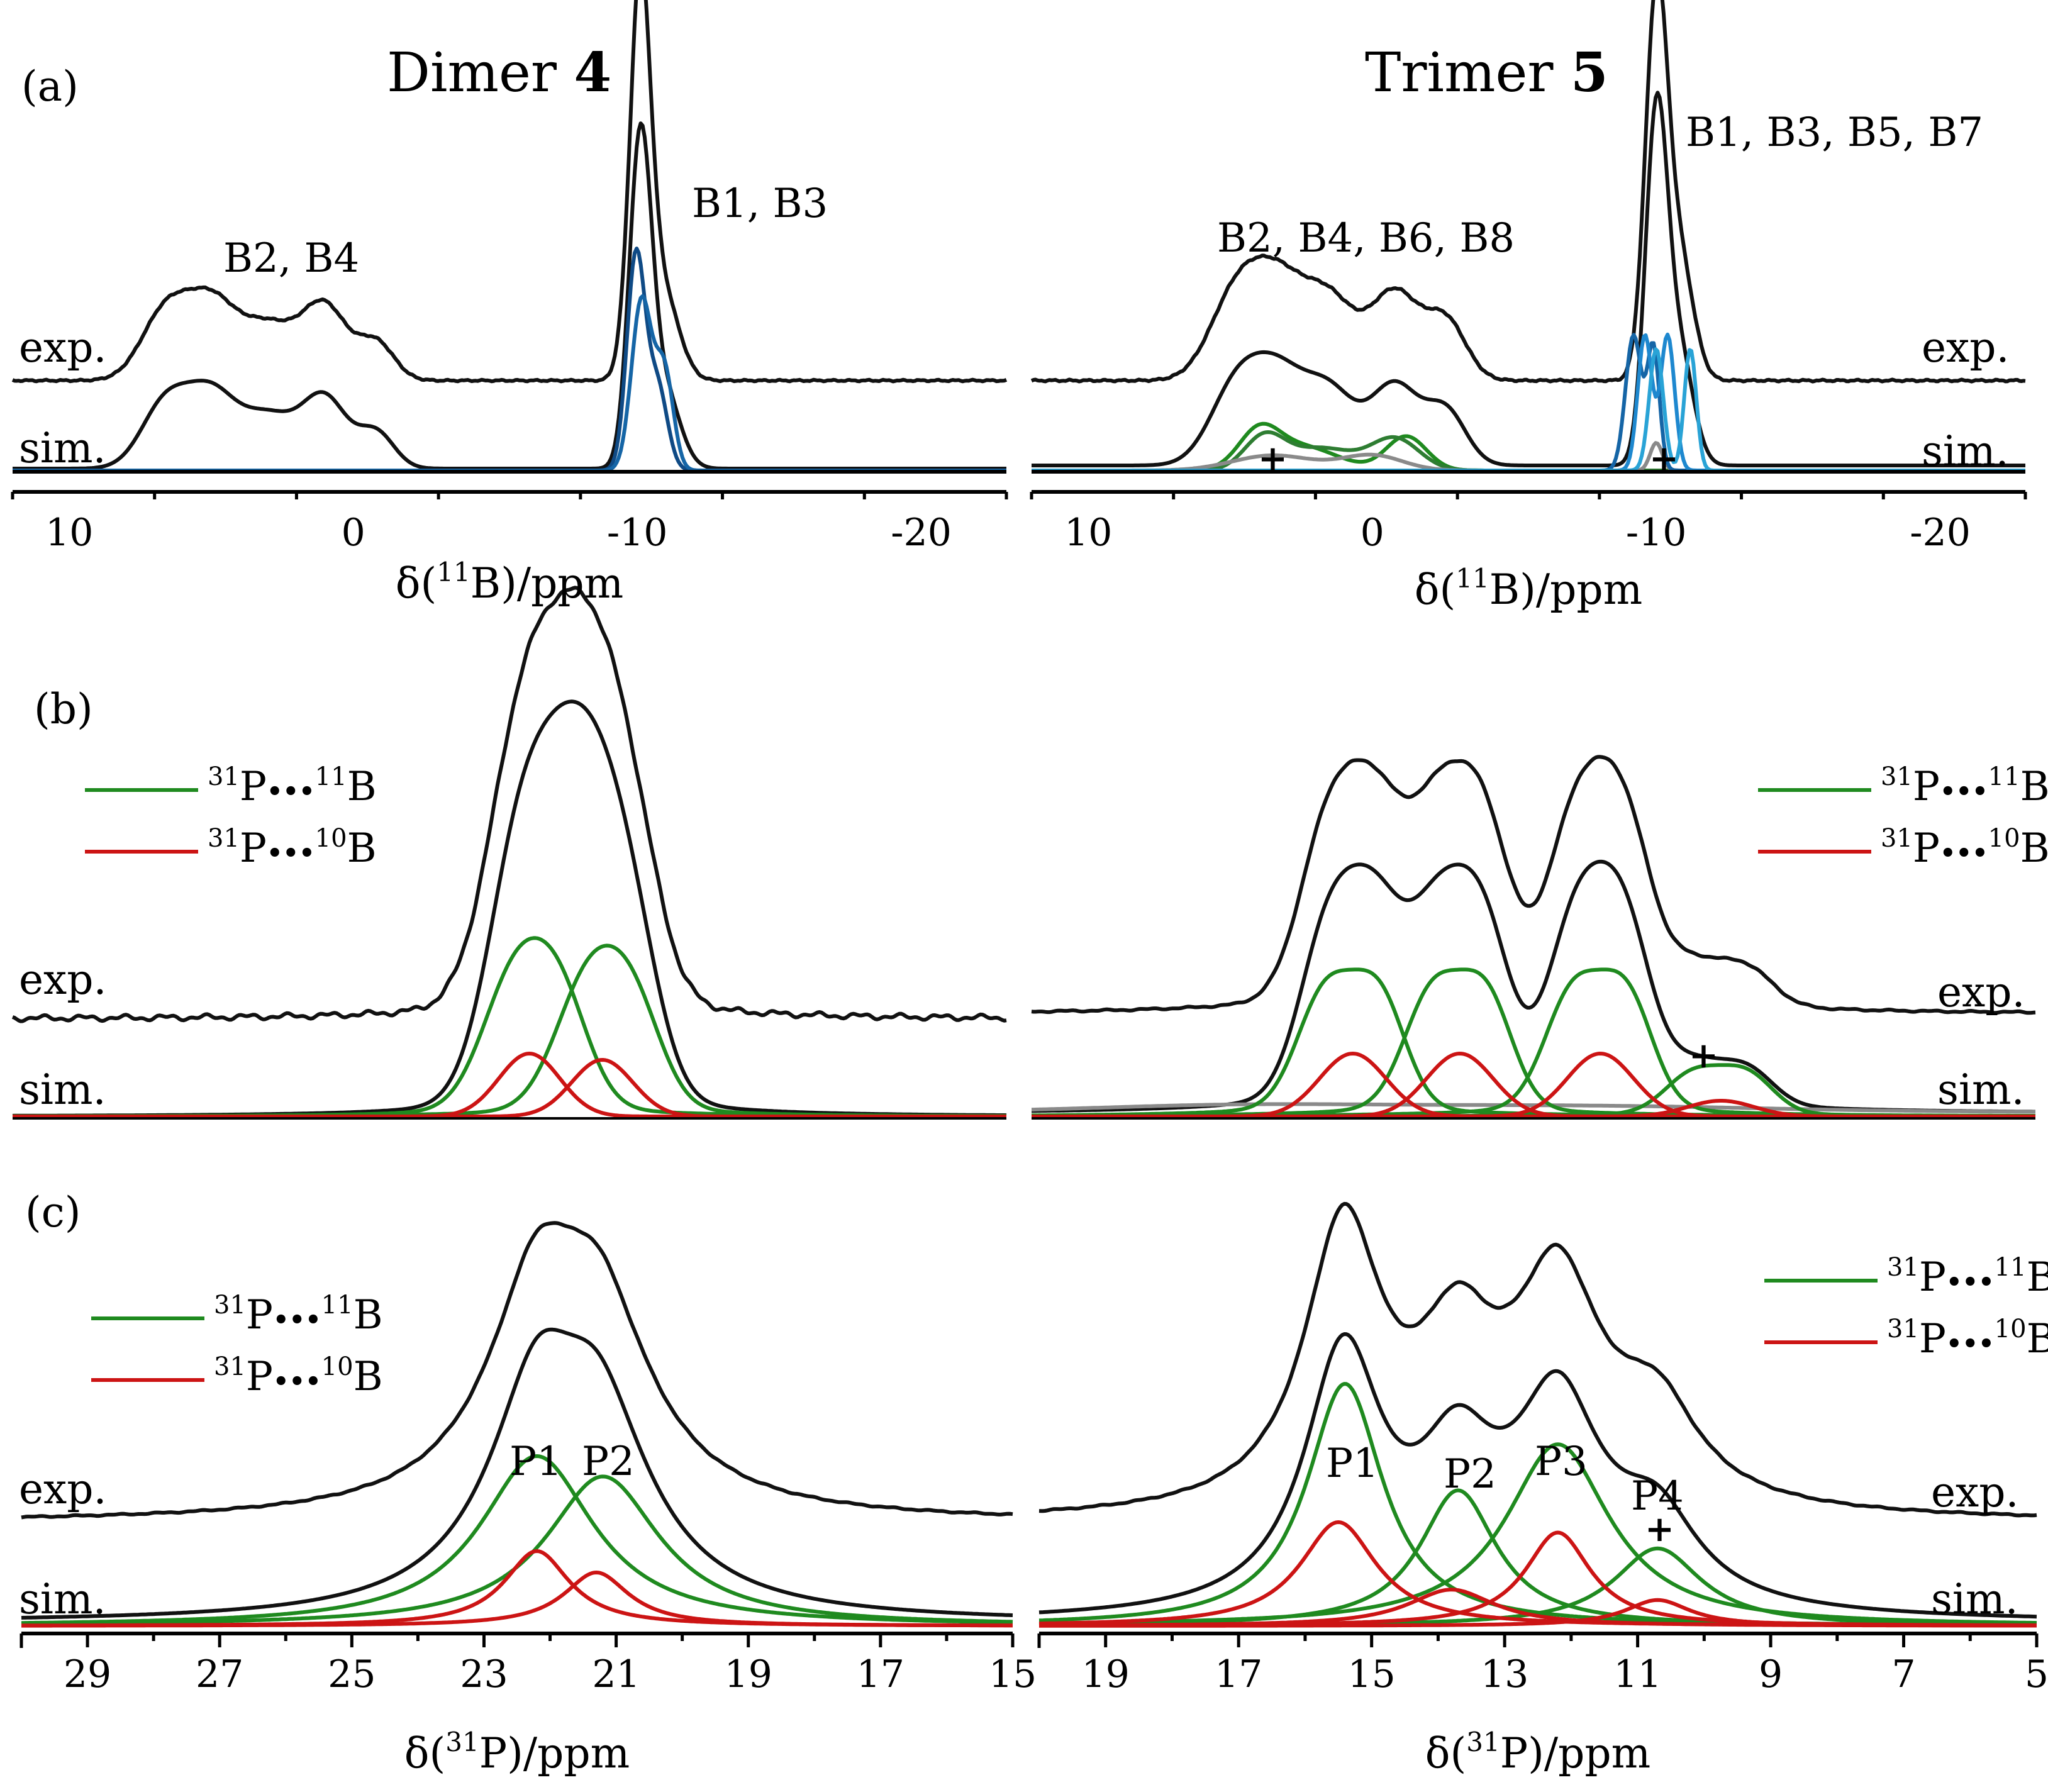 This screenshot has width=2048, height=1792. Describe the element at coordinates (616, 1674) in the screenshot. I see `x-tick-label: 21` at that location.